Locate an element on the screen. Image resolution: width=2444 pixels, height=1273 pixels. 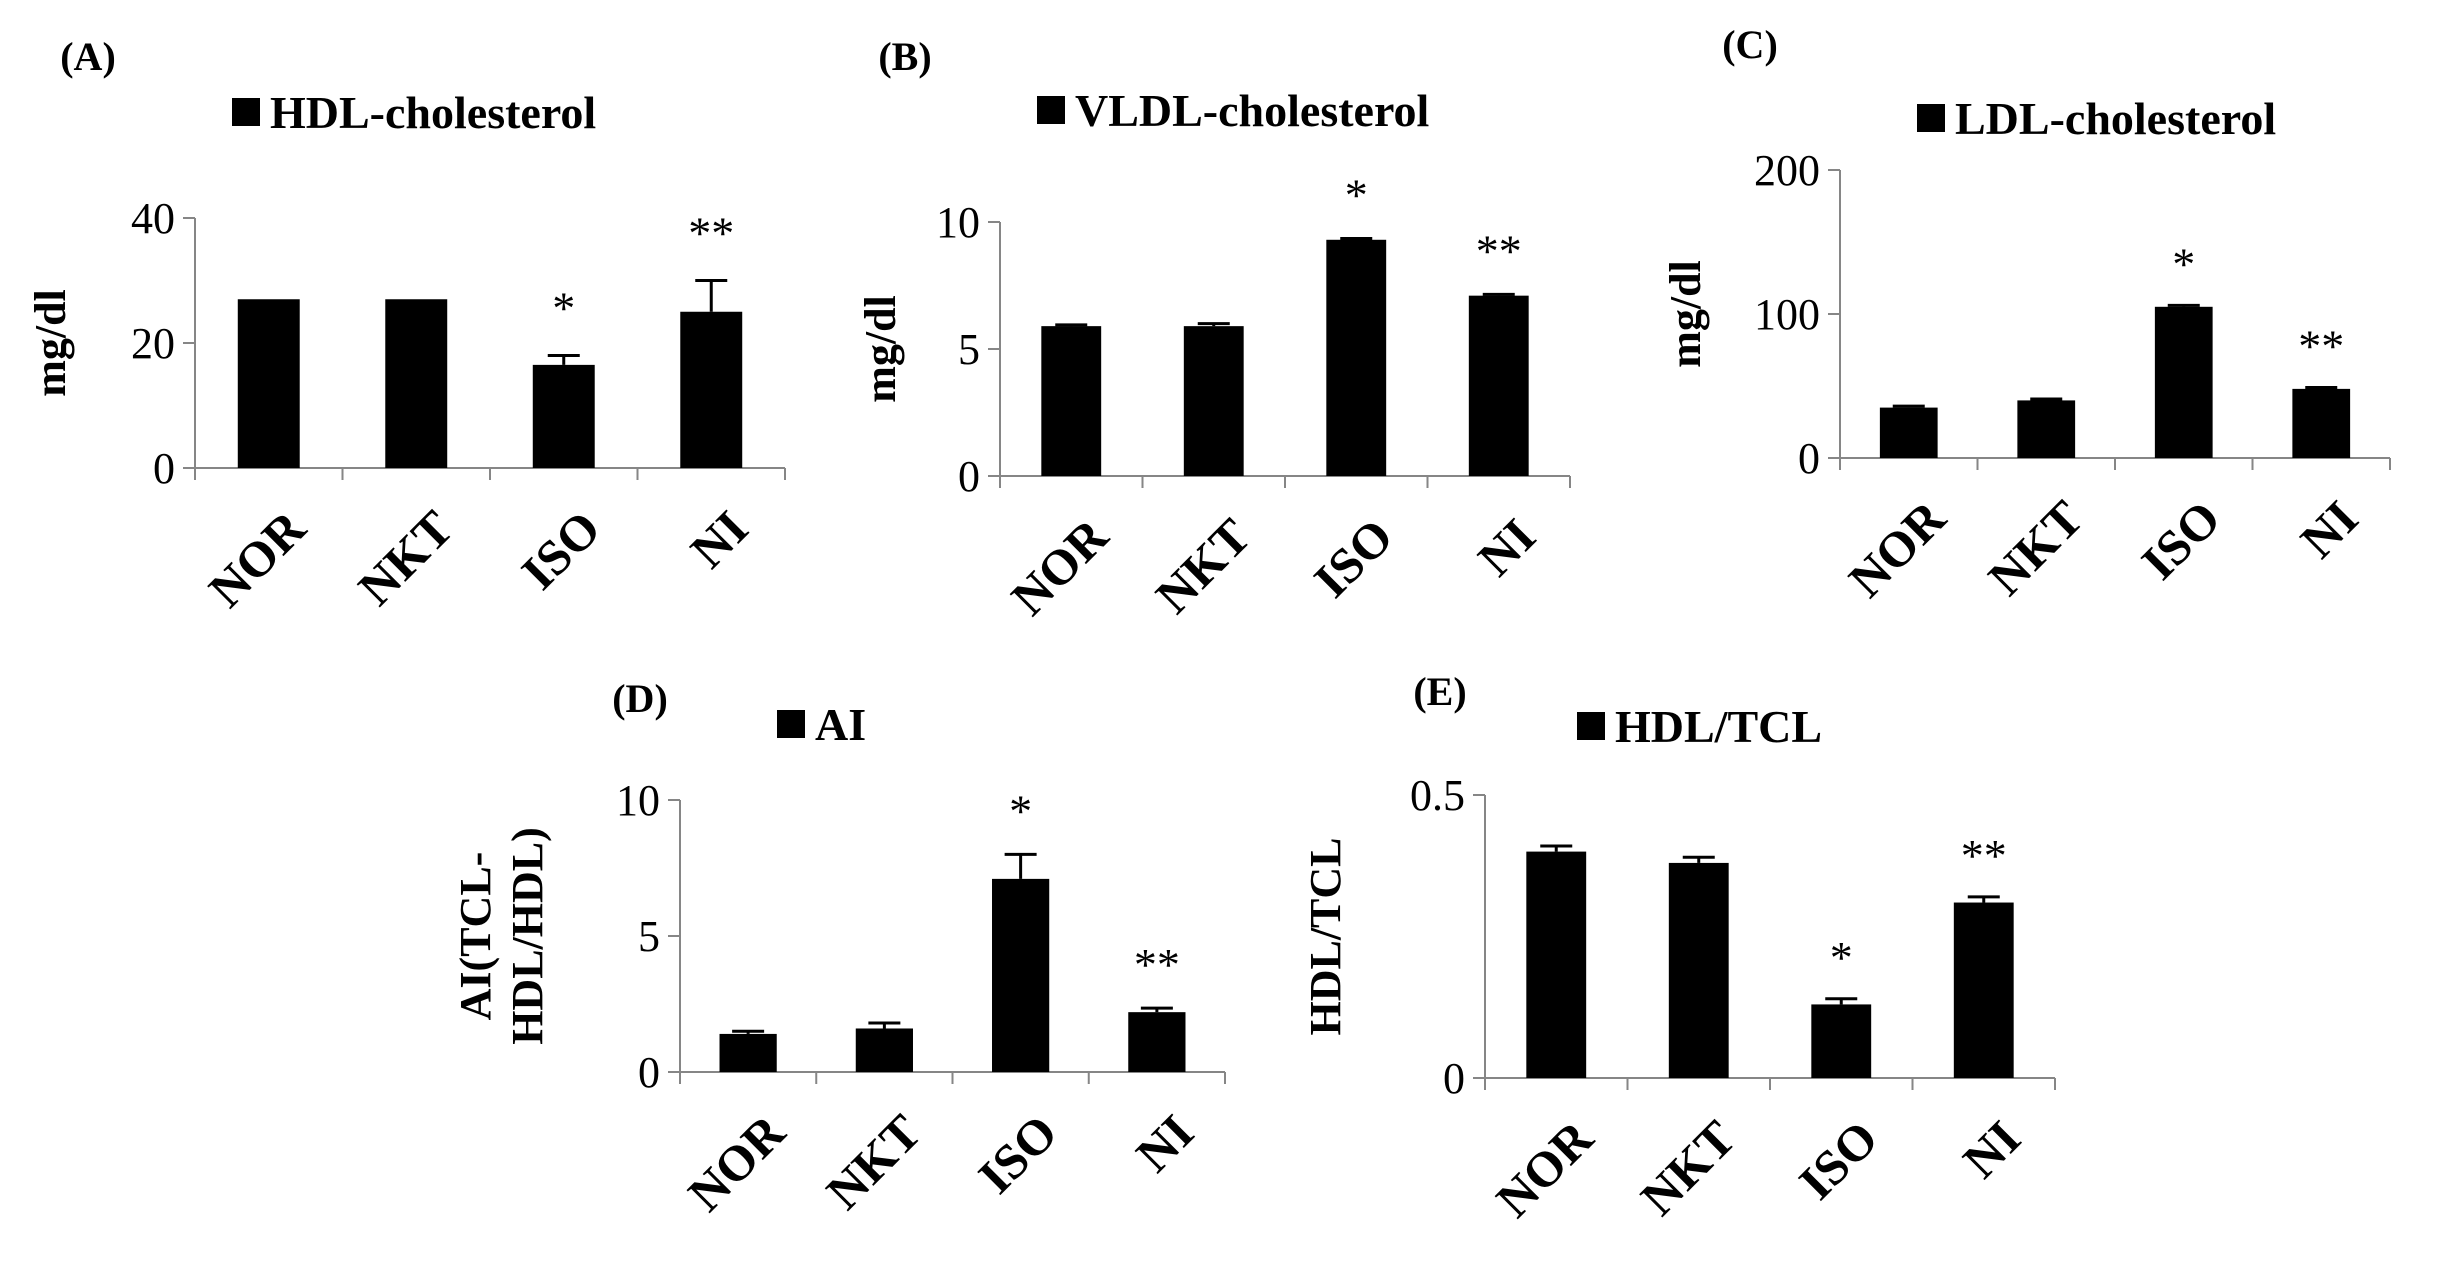
chart-title: VLDL-cholesterol is located at coordinates (1252, 110).